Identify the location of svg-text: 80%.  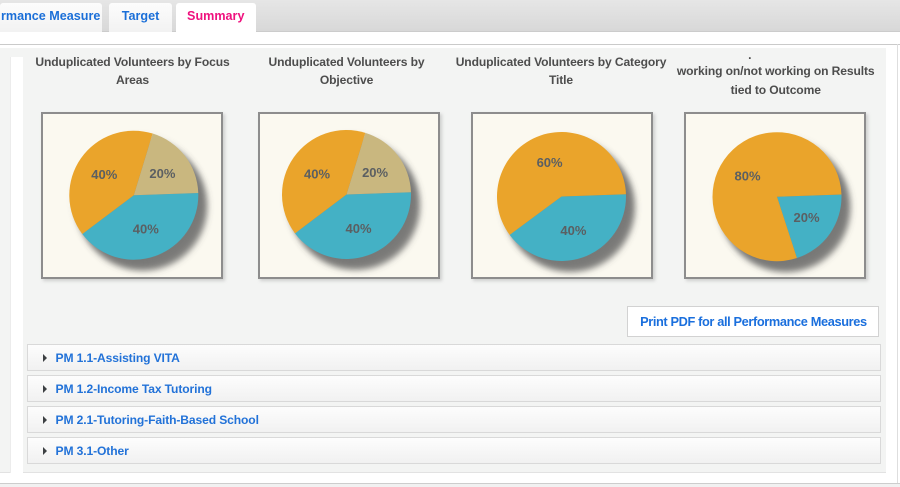
(747, 176).